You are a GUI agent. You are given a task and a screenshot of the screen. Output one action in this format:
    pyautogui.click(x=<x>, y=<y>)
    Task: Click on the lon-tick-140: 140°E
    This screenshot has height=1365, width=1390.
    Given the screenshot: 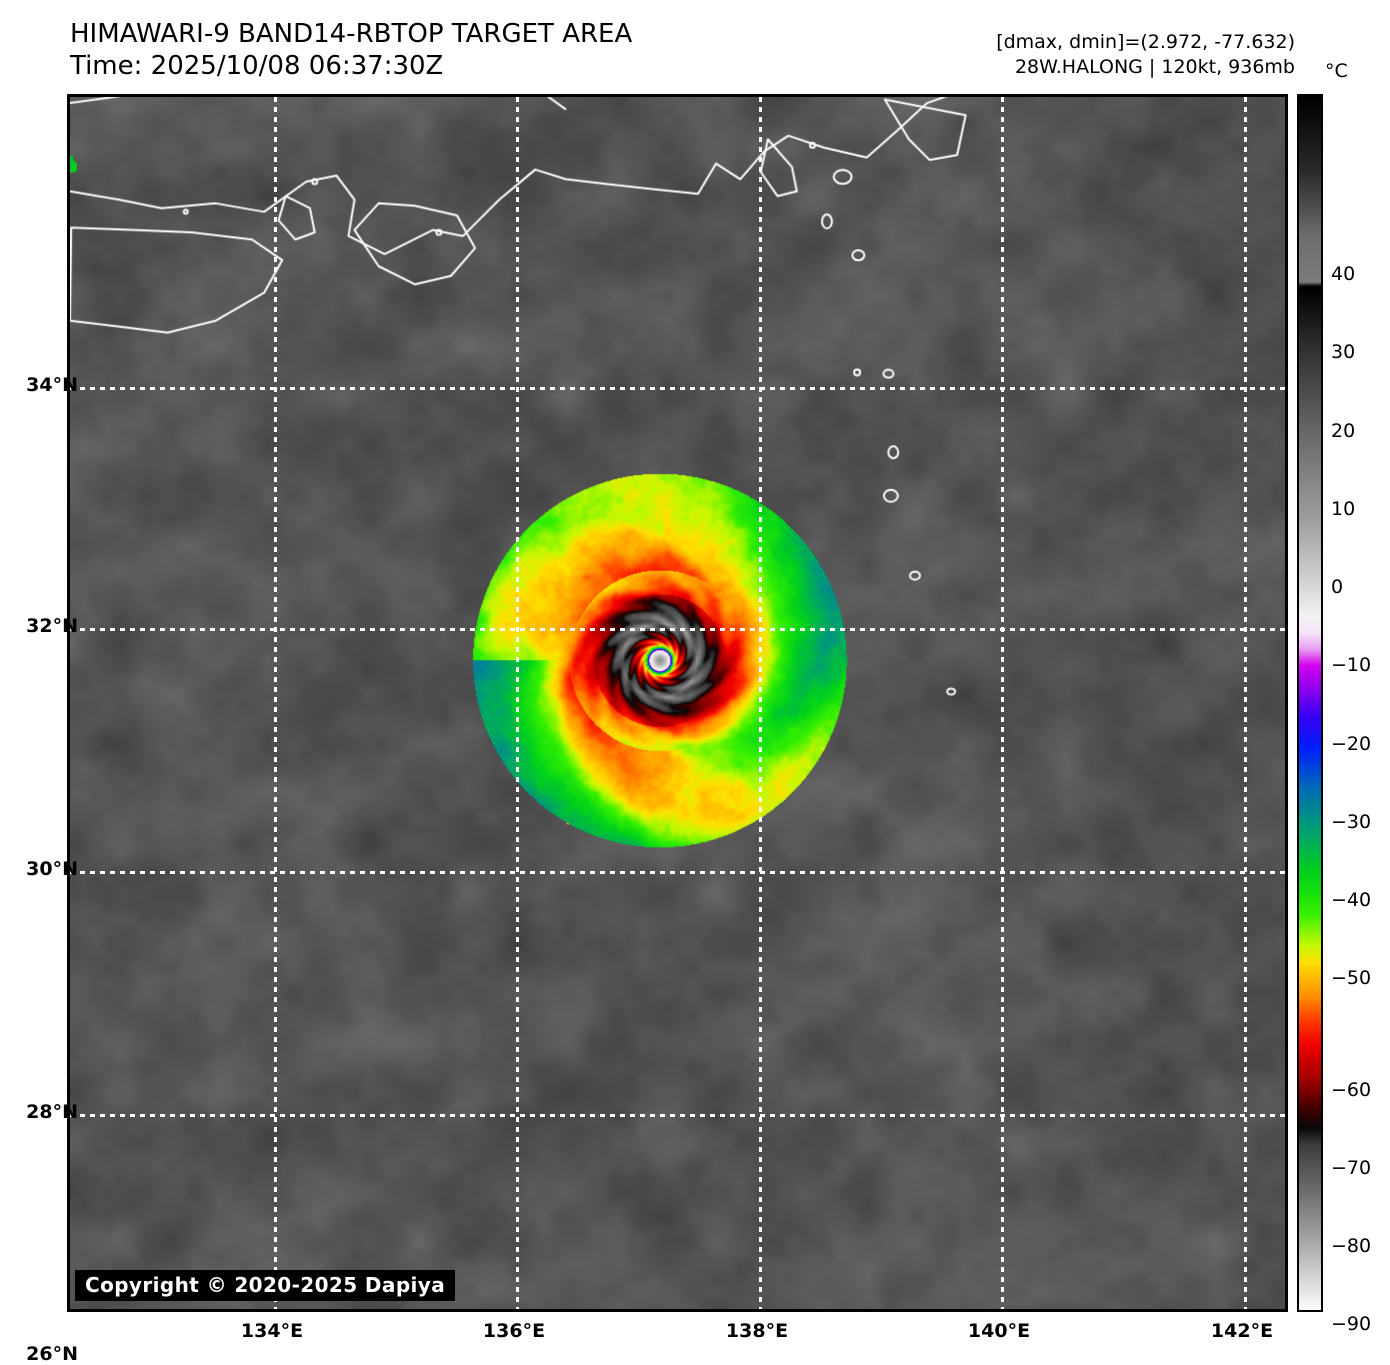 What is the action you would take?
    pyautogui.click(x=999, y=1331)
    